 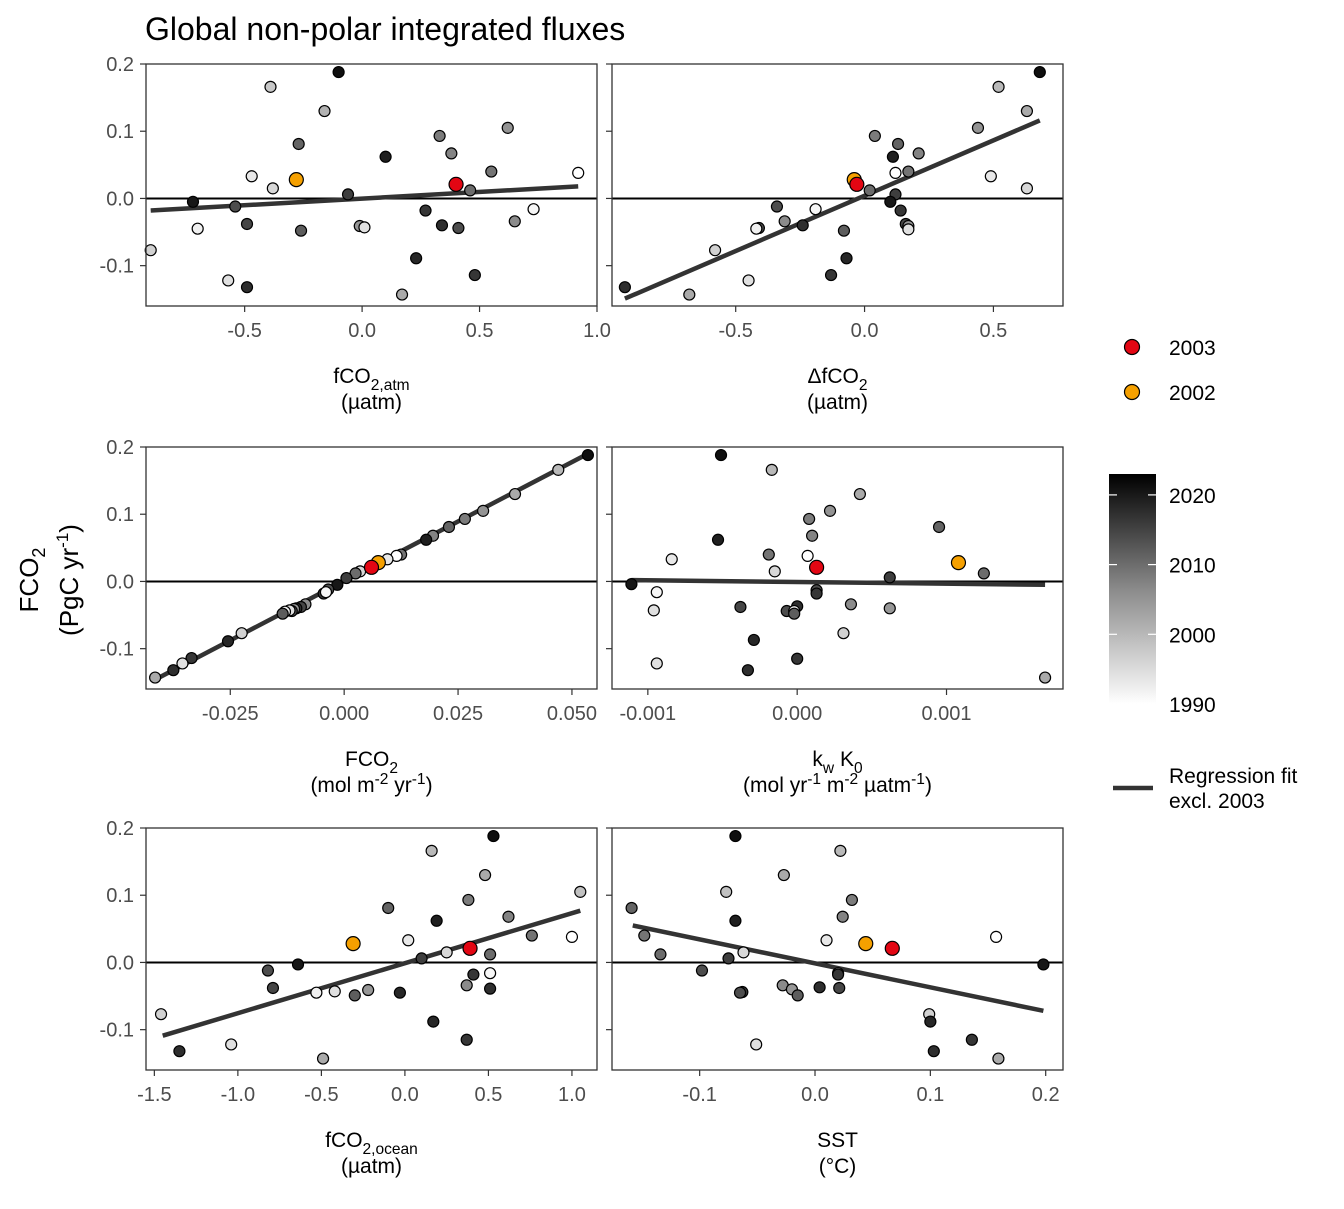 What do you see at coordinates (1132, 392) in the screenshot?
I see `legend-2002-marker` at bounding box center [1132, 392].